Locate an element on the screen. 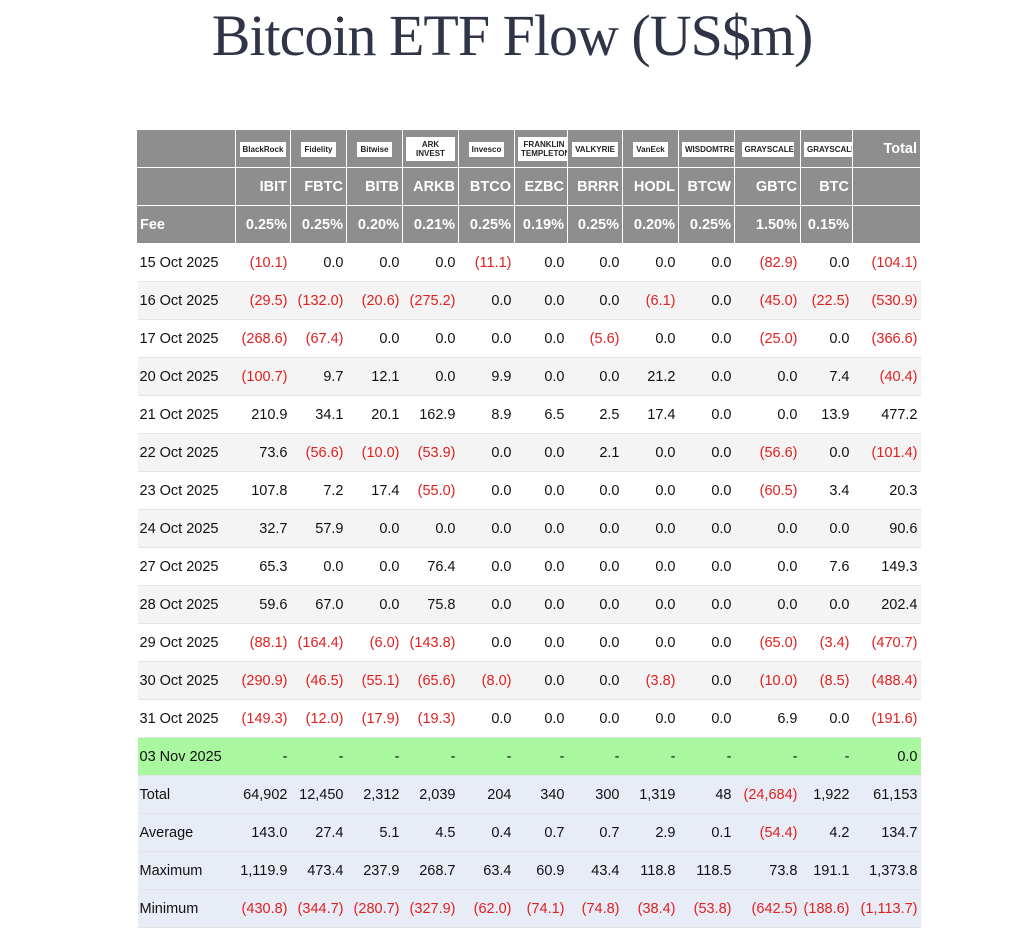  page-title: Bitcoin ETF Flow (US$m) is located at coordinates (512, 35).